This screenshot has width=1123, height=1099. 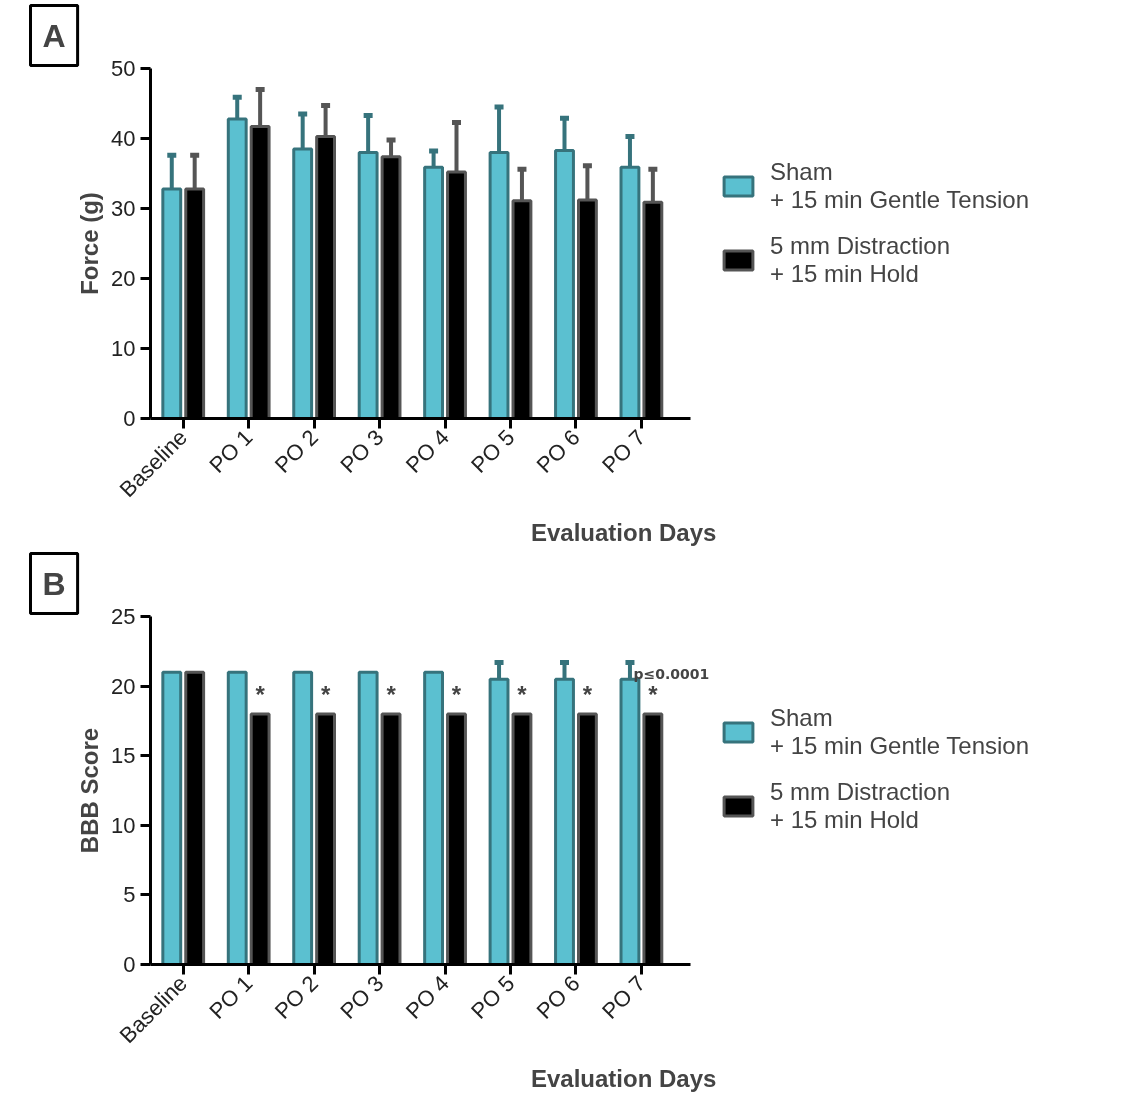 I want to click on y-tick-label: 25, so click(x=123, y=616).